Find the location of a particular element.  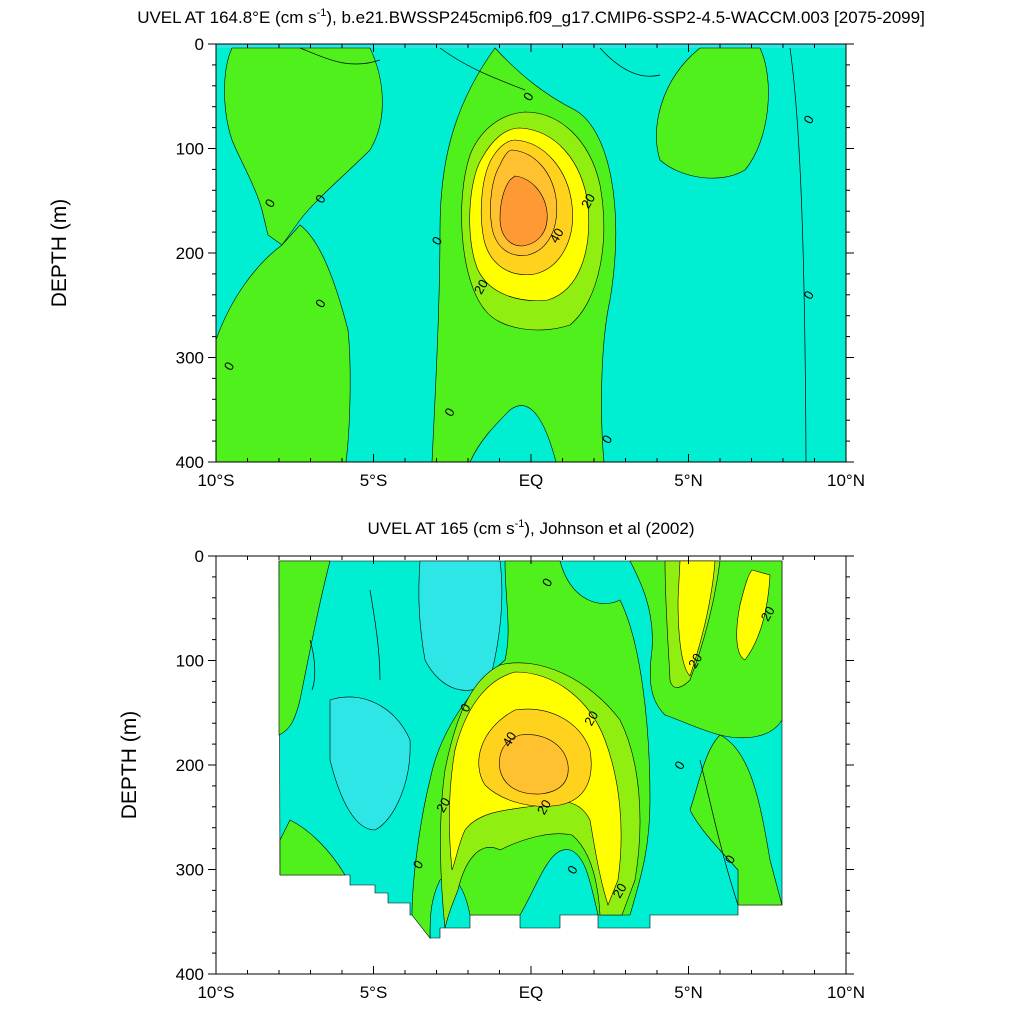

panel-1-ylabel: DEPTH (m) is located at coordinates (59, 253).